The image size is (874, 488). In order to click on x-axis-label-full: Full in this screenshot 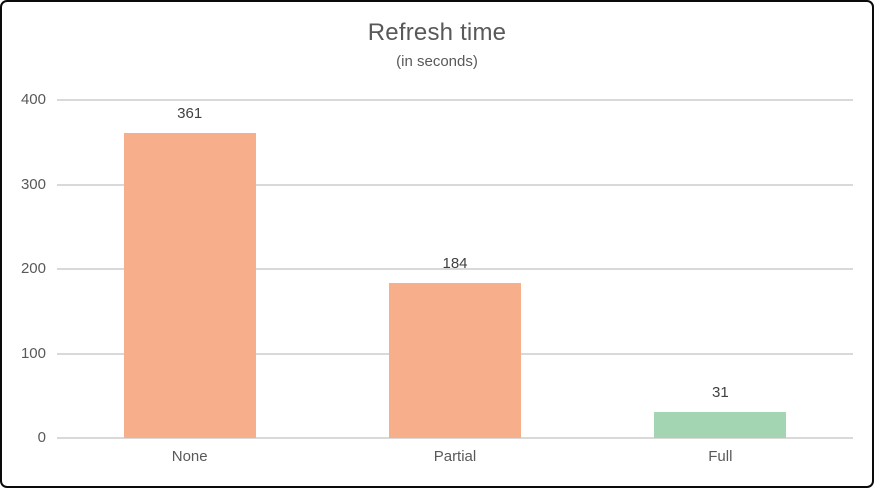, I will do `click(720, 456)`.